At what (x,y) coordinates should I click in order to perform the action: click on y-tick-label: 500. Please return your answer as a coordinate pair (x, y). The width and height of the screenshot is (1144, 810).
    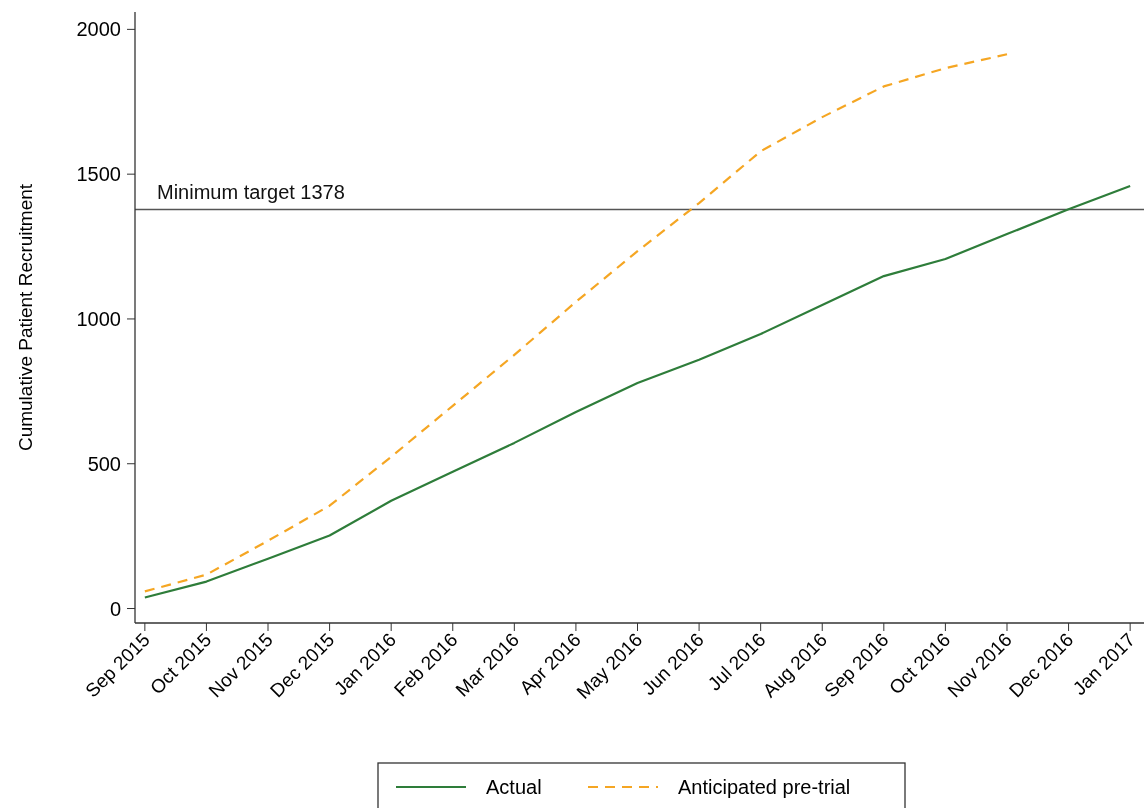
    Looking at the image, I should click on (104, 463).